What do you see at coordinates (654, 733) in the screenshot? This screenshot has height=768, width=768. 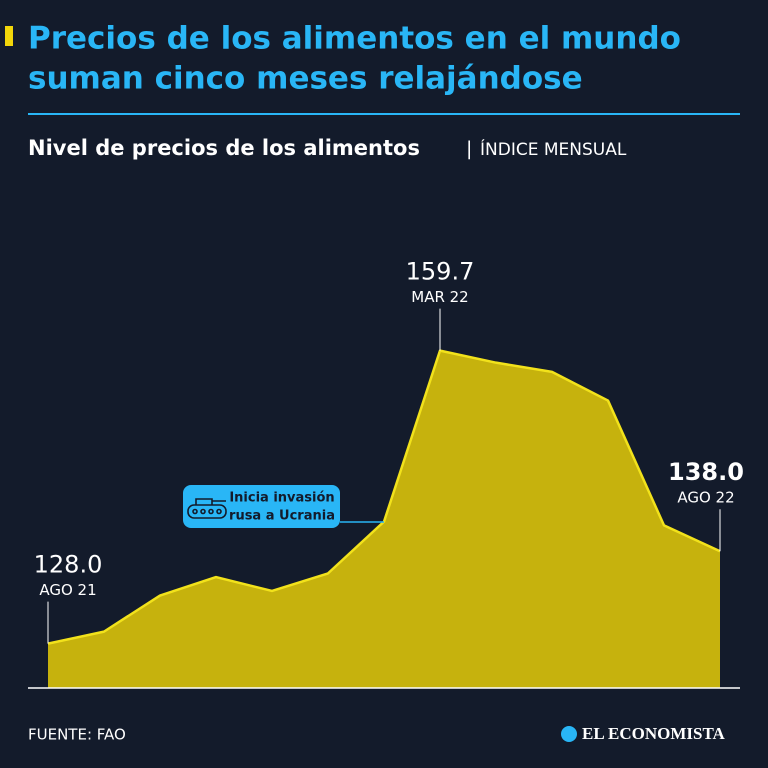 I see `brand: EL ECONOMISTA` at bounding box center [654, 733].